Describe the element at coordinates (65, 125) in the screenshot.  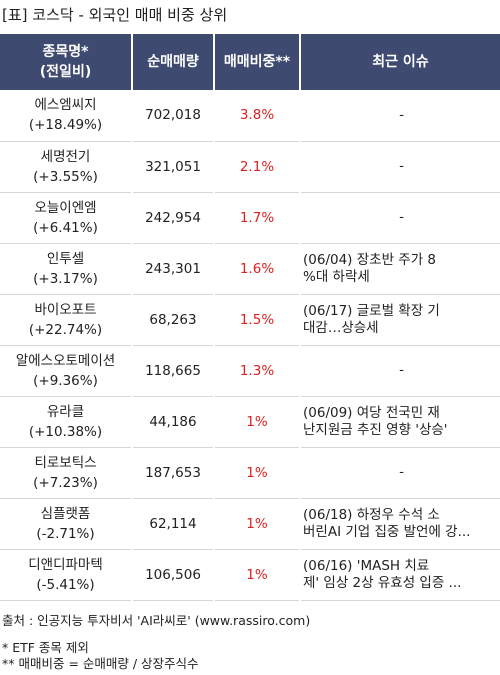
I see `stock-change: (+18.49%)` at that location.